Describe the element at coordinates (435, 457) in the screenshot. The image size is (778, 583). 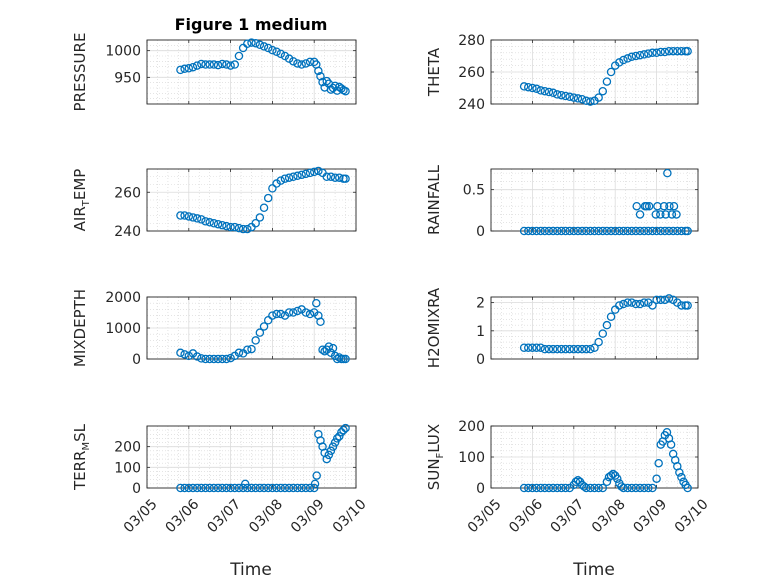
I see `y-axis-label: SUNFLUX` at that location.